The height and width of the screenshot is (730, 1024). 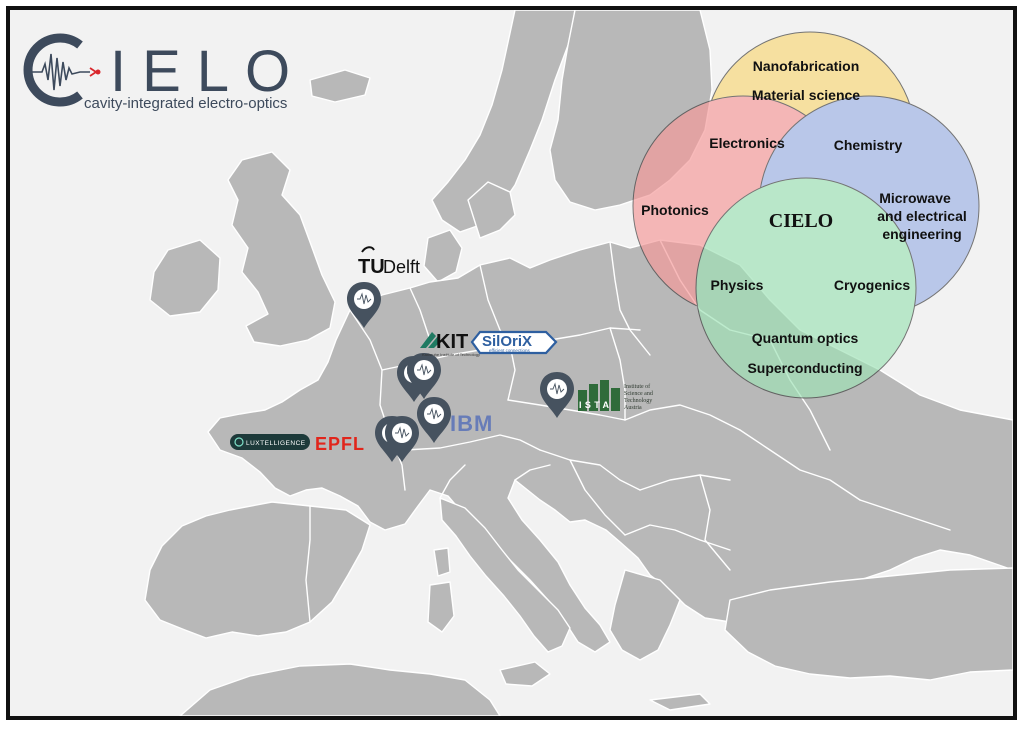 I want to click on cielo-logo: IELO cavity-integrated electro-optics, so click(x=164, y=72).